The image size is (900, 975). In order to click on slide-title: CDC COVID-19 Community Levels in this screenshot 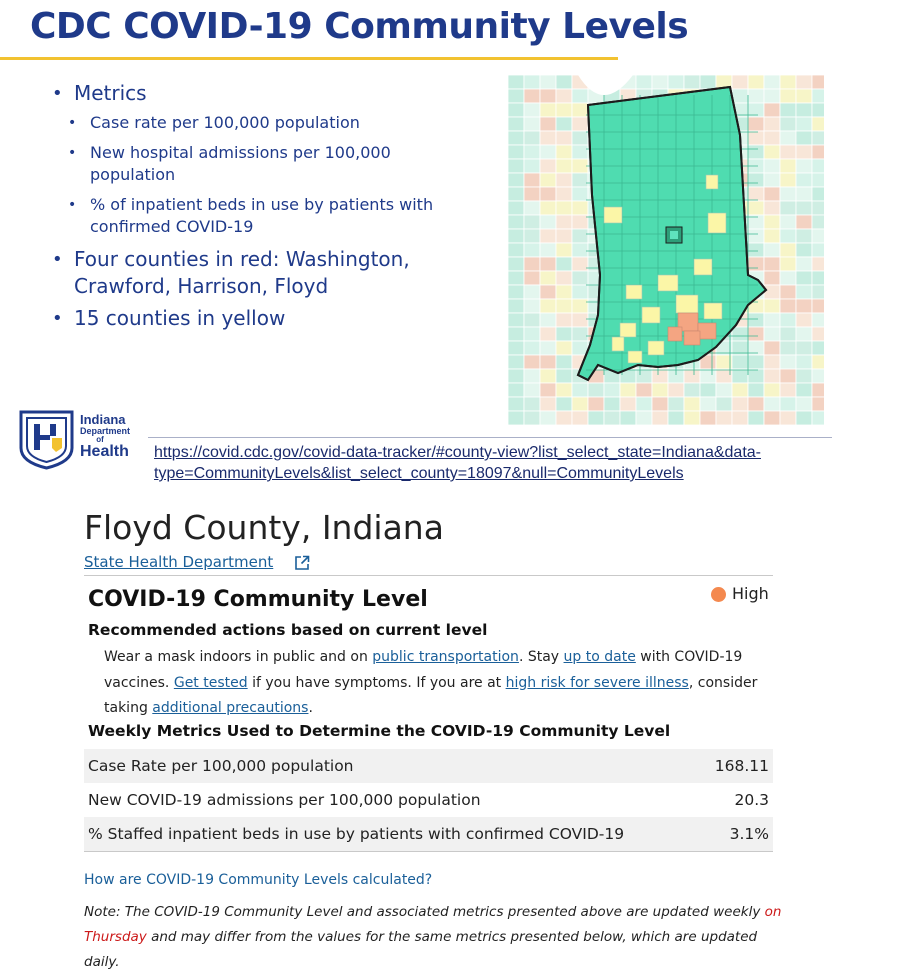, I will do `click(359, 26)`.